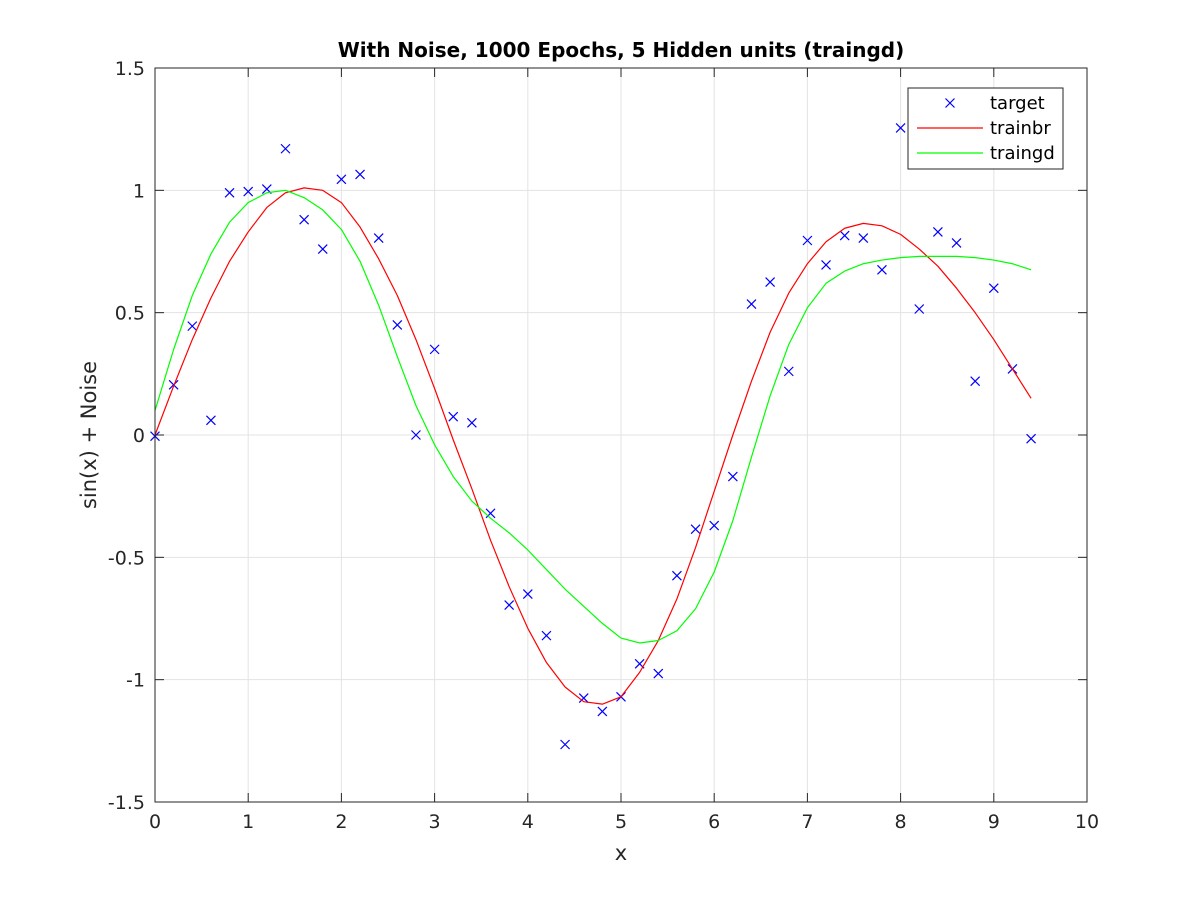 The width and height of the screenshot is (1200, 900). Describe the element at coordinates (1017, 103) in the screenshot. I see `legend-label-target: target` at that location.